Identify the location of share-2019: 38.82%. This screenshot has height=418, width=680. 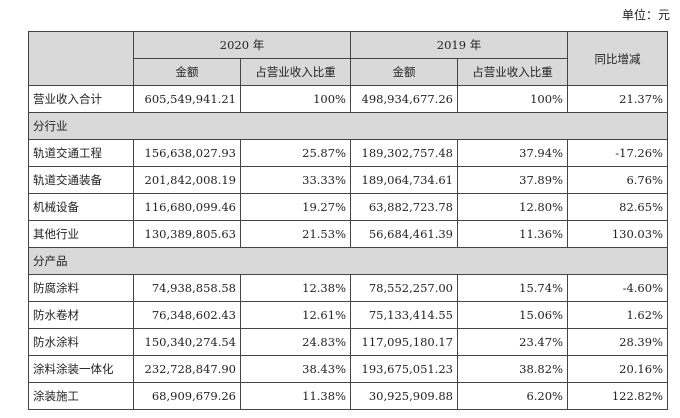
(512, 369).